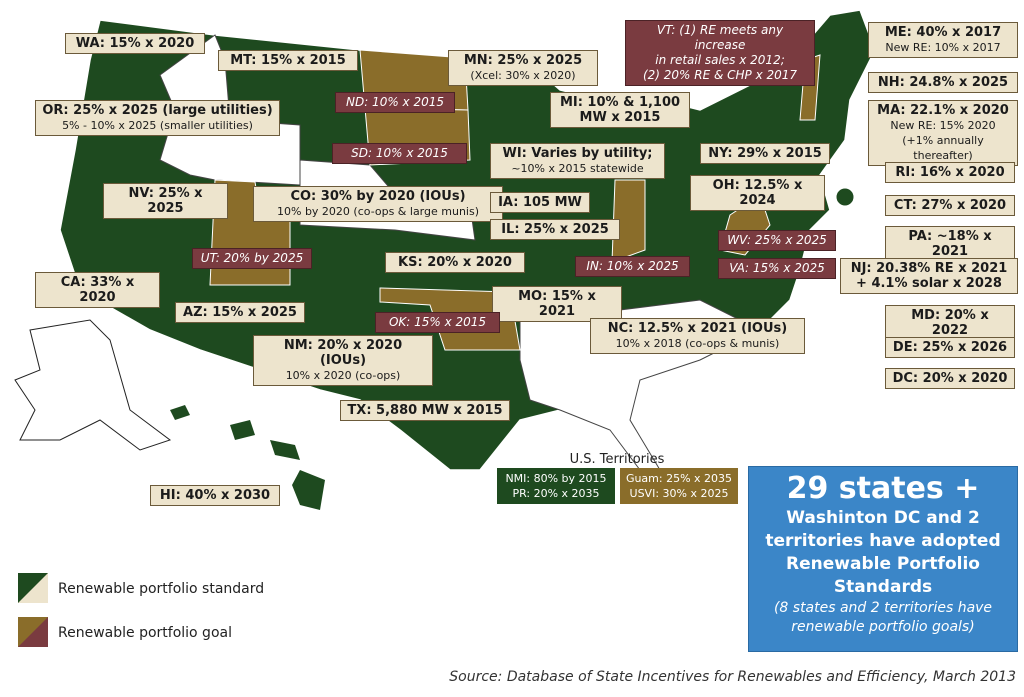  I want to click on label-line: KS: 20% x 2020, so click(455, 262).